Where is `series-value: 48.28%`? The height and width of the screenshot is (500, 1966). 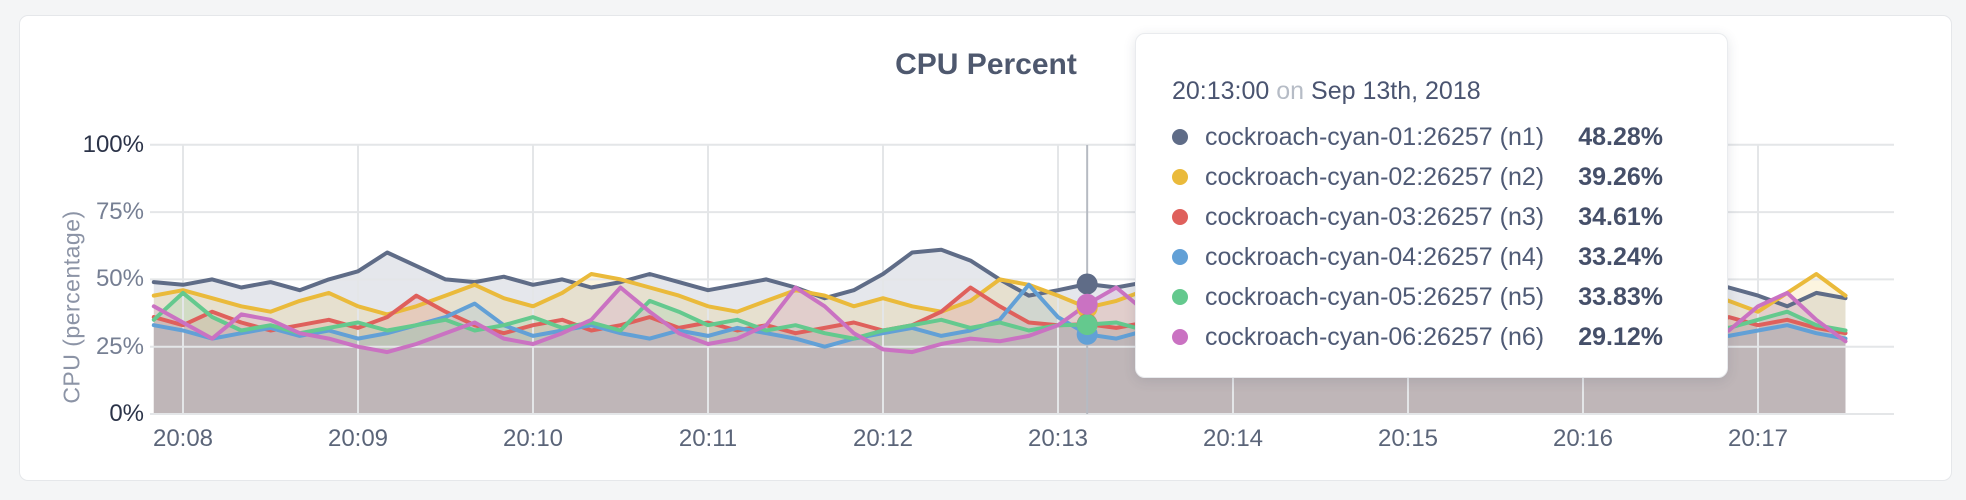
series-value: 48.28% is located at coordinates (1620, 137).